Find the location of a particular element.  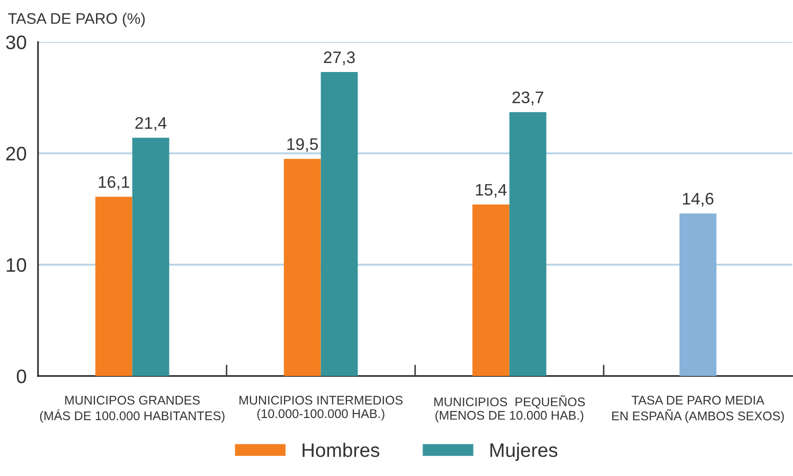

y-tick-label: 10 is located at coordinates (16, 265).